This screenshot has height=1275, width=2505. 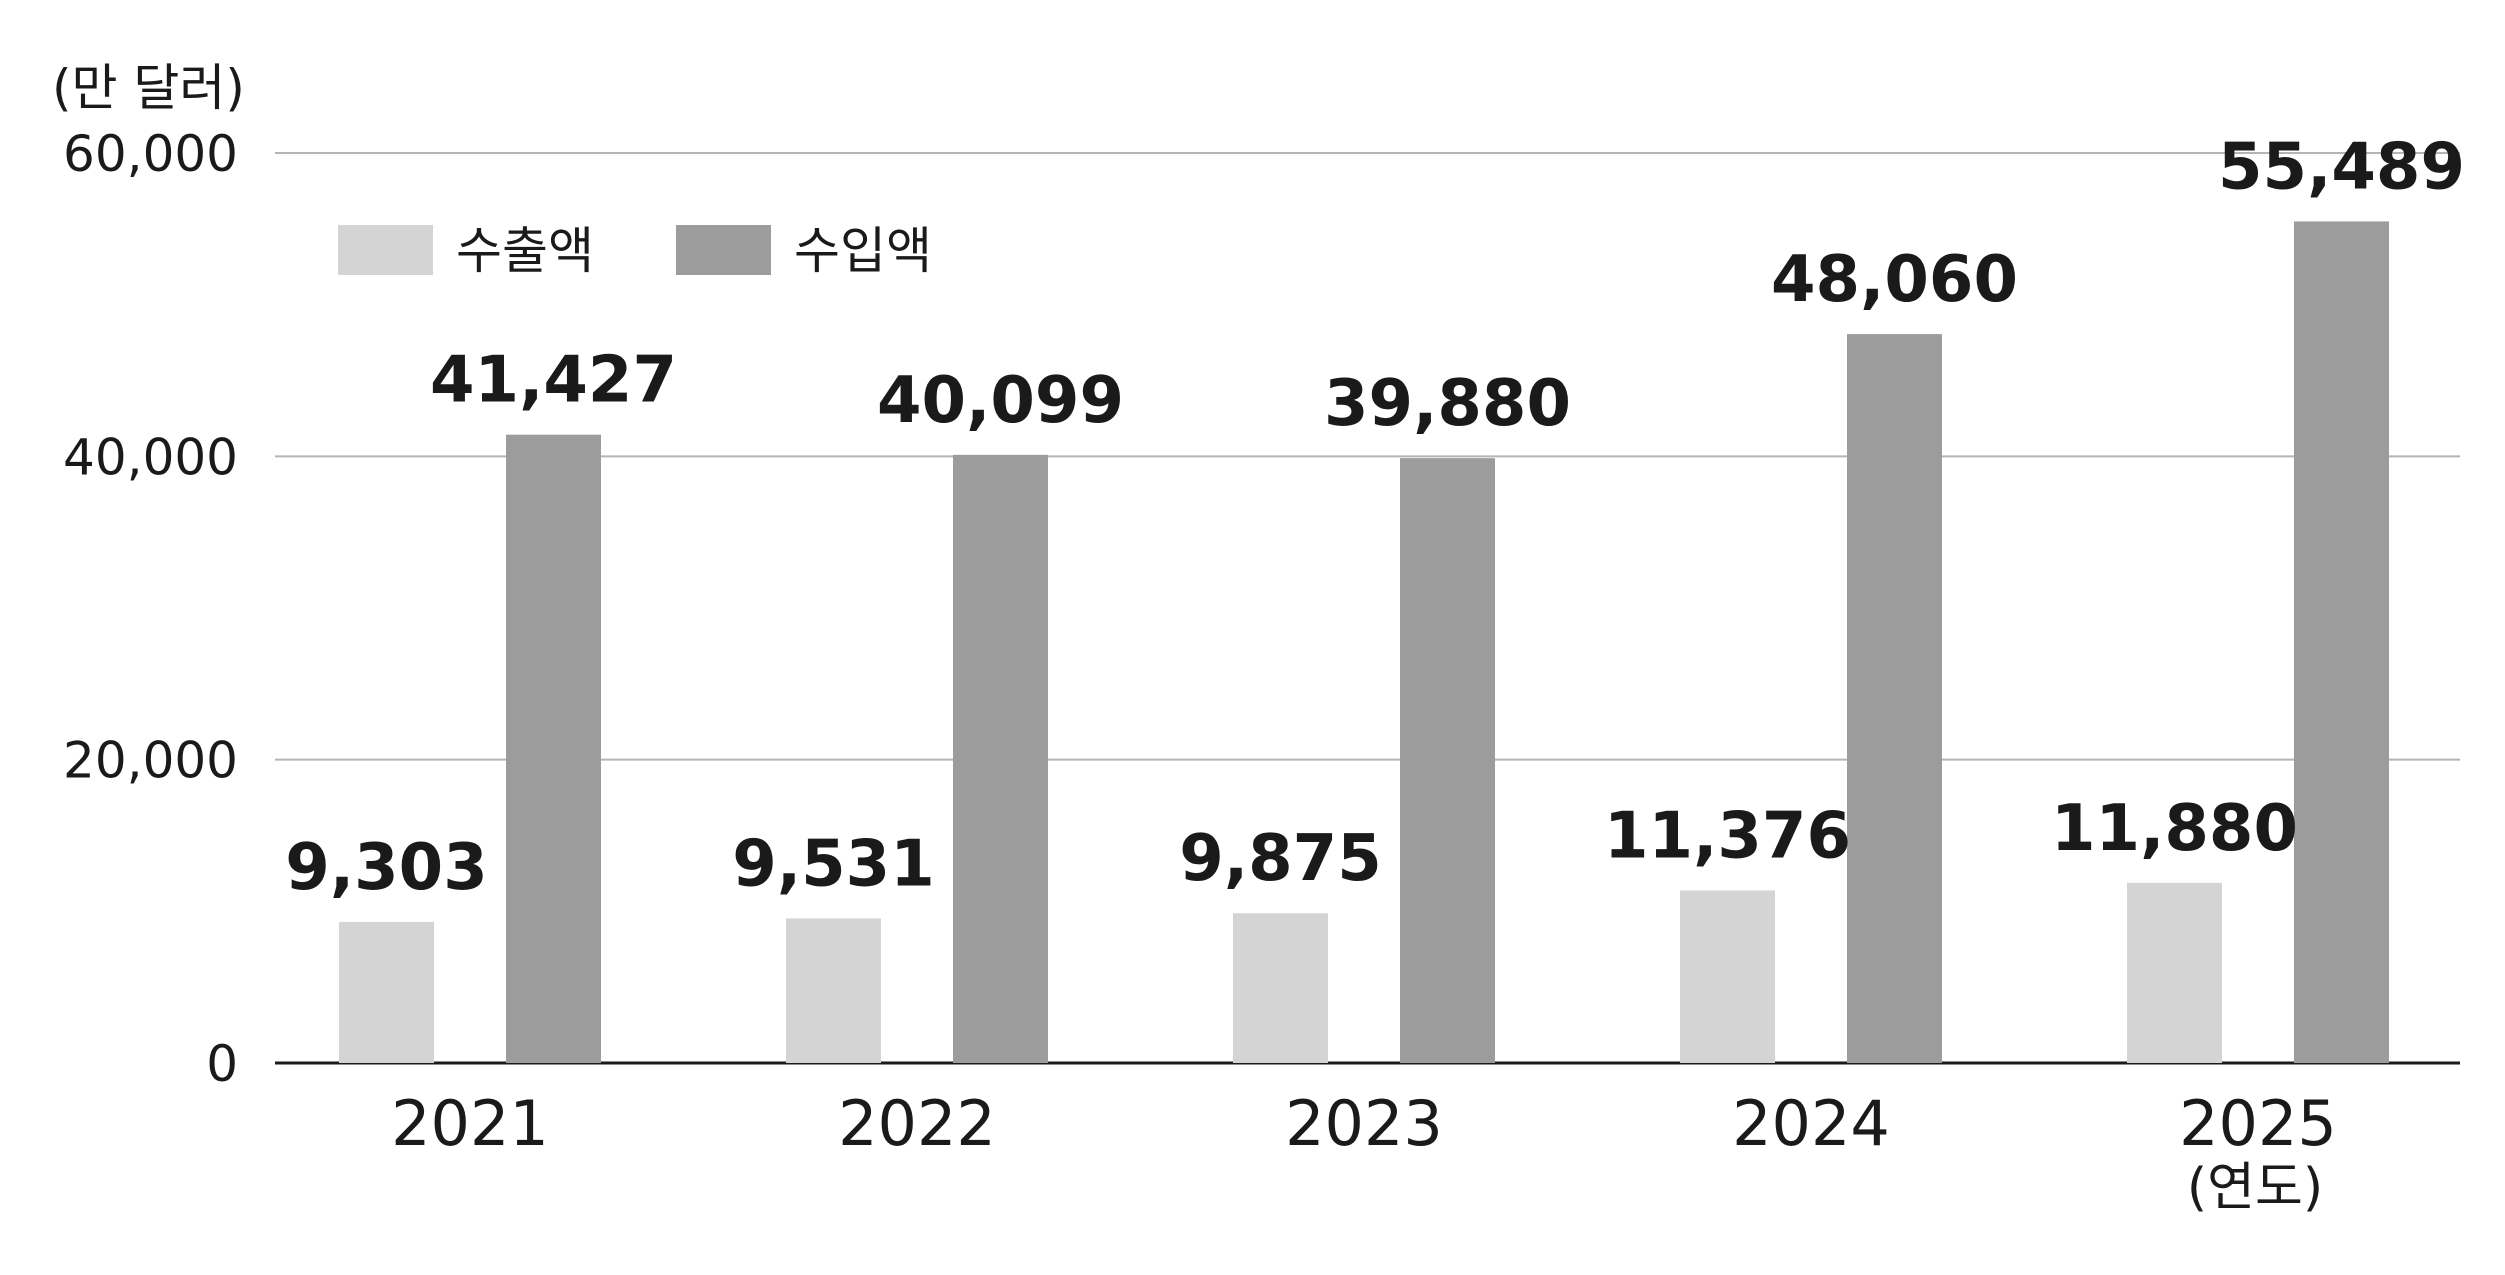 I want to click on y-tick-label: 20,000, so click(x=150, y=761).